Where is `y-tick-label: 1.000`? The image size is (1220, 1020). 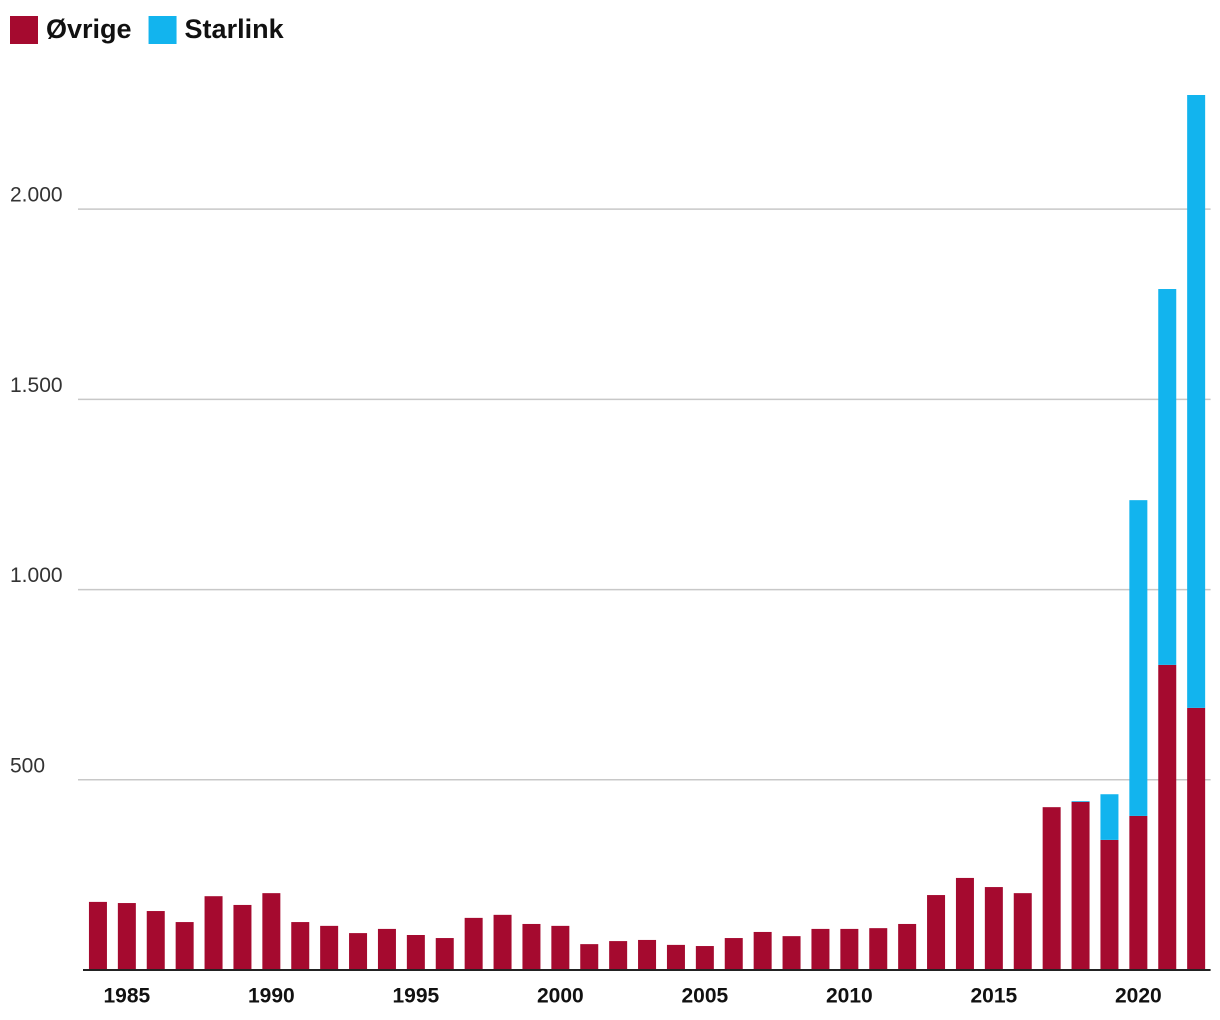
y-tick-label: 1.000 is located at coordinates (36, 575).